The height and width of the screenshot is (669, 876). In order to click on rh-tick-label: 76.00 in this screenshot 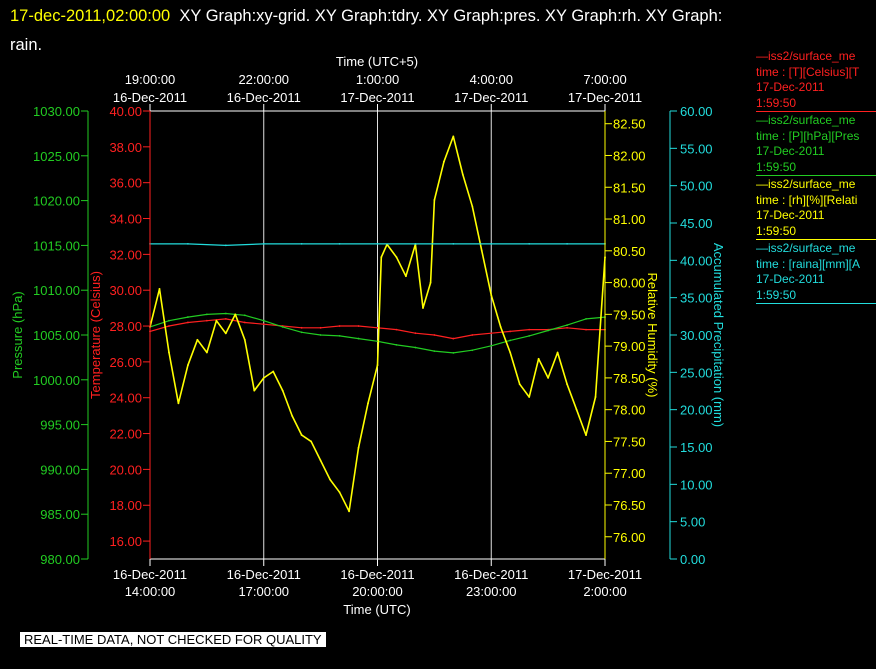, I will do `click(629, 537)`.